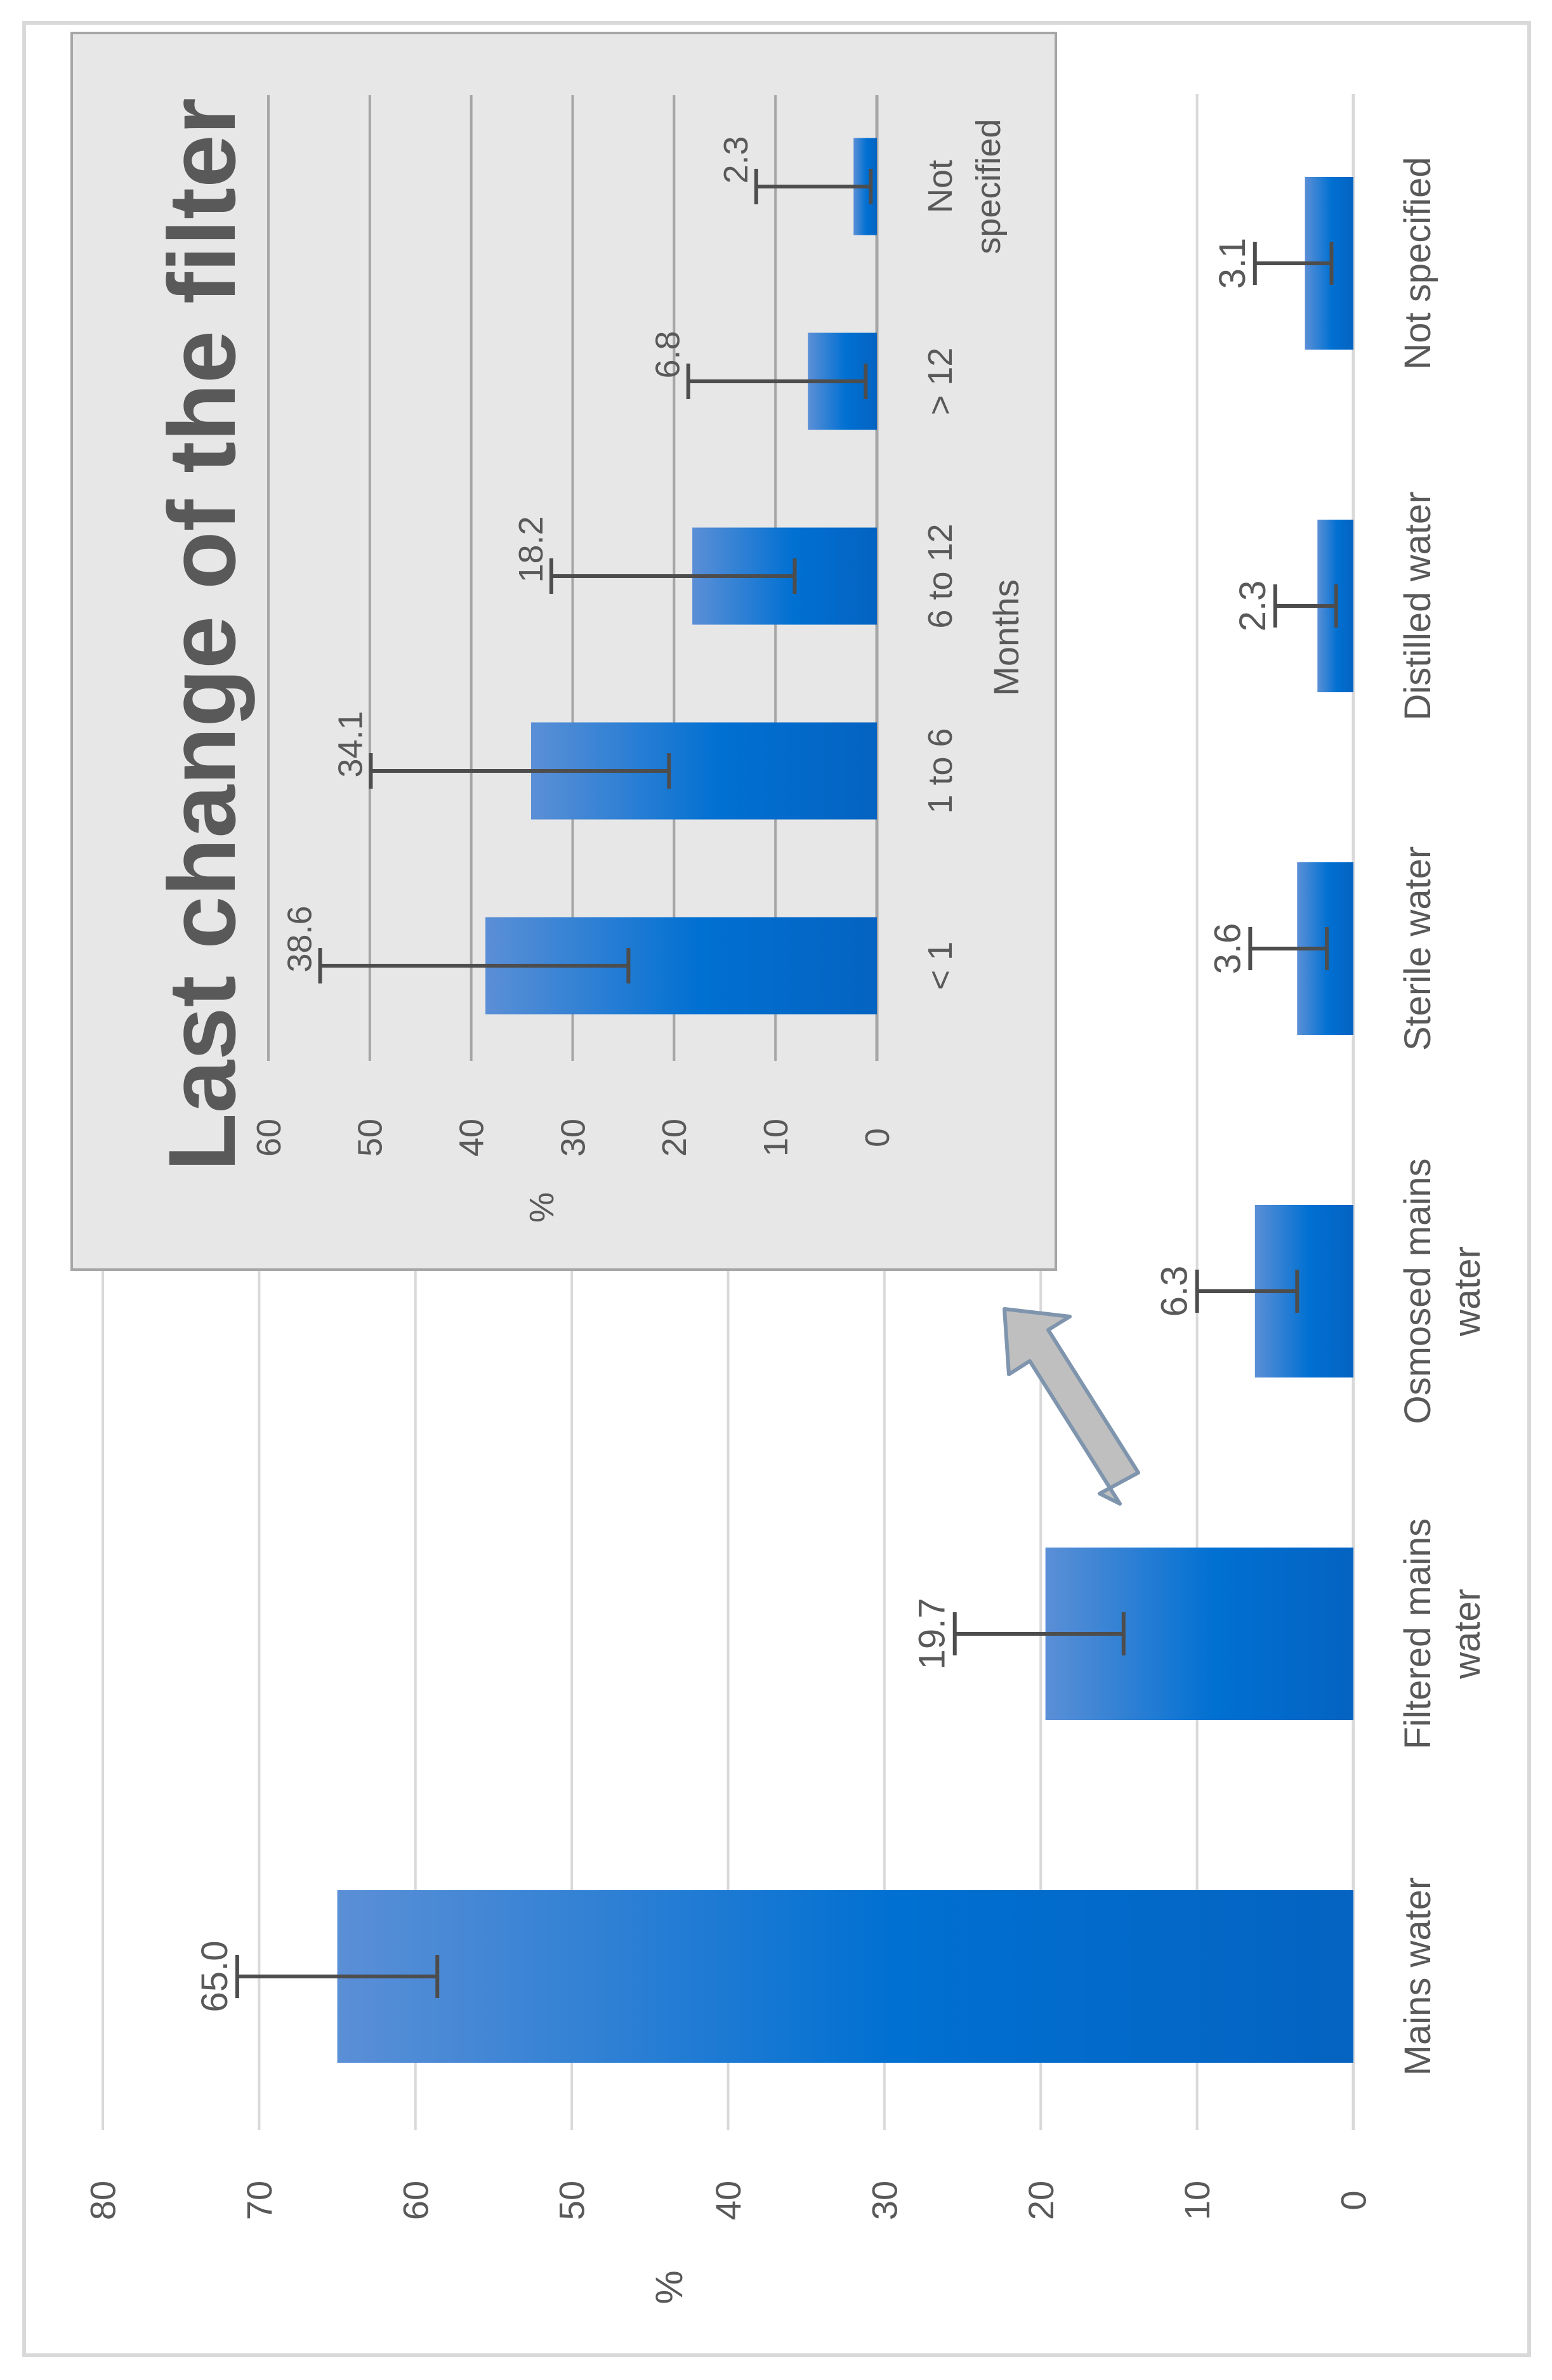 This screenshot has height=2380, width=1552. I want to click on inset-category-labels: < 1 1 to 6 6 to 12 > 12 Not specified, so click(965, 554).